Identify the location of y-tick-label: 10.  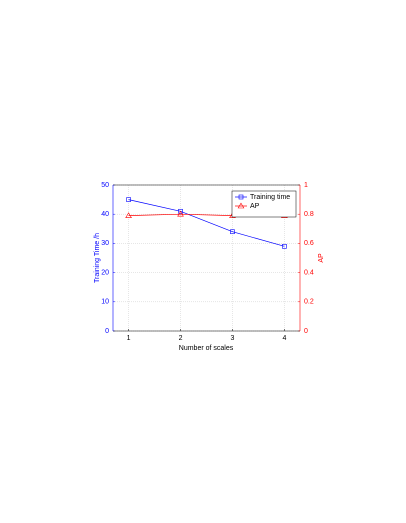
(105, 302).